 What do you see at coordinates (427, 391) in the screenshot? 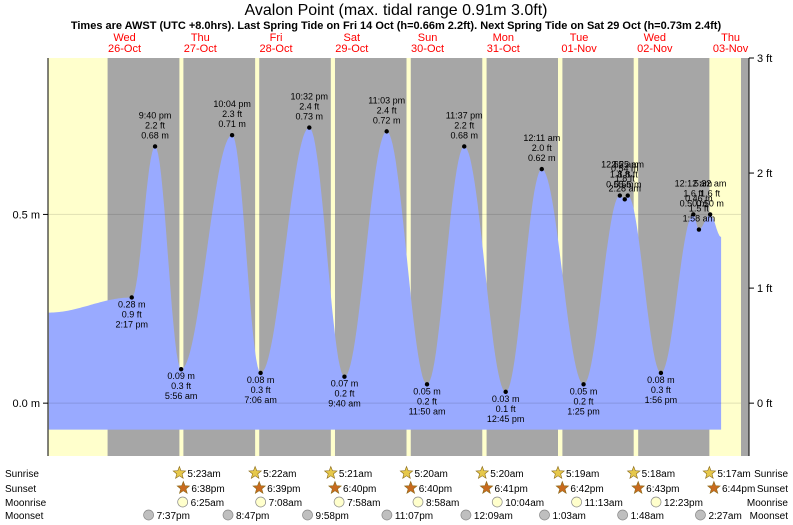
I see `tide-label: 0.05 m` at bounding box center [427, 391].